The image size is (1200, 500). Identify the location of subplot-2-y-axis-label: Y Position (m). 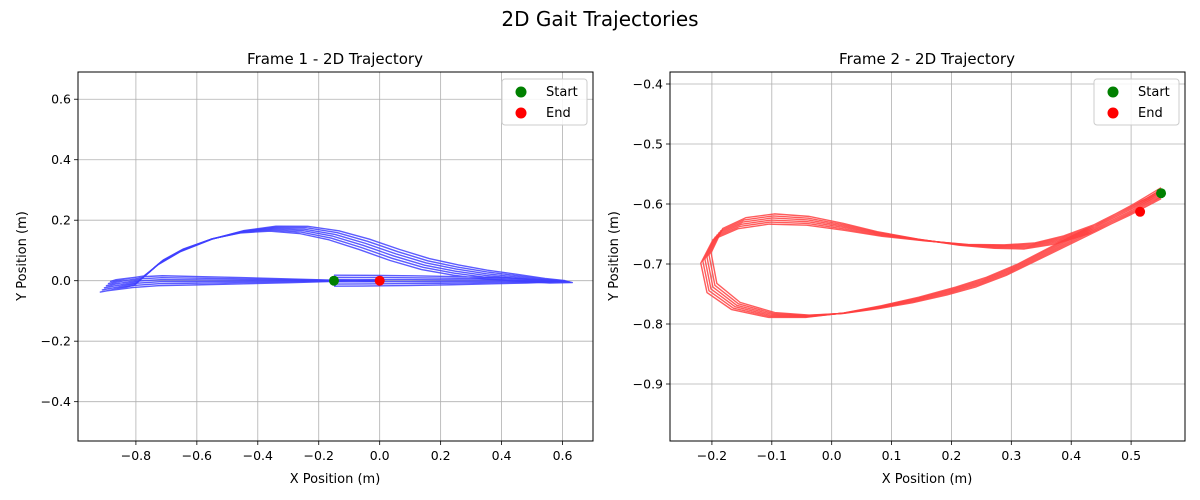
(614, 256).